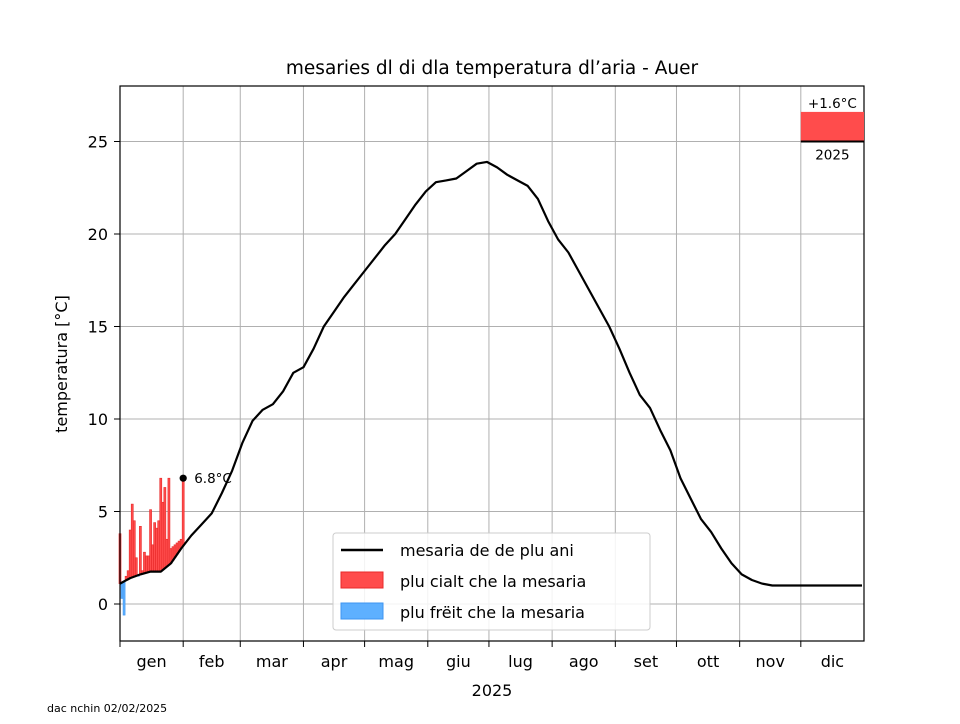 Image resolution: width=960 pixels, height=724 pixels. I want to click on y-tick-label: 5, so click(103, 512).